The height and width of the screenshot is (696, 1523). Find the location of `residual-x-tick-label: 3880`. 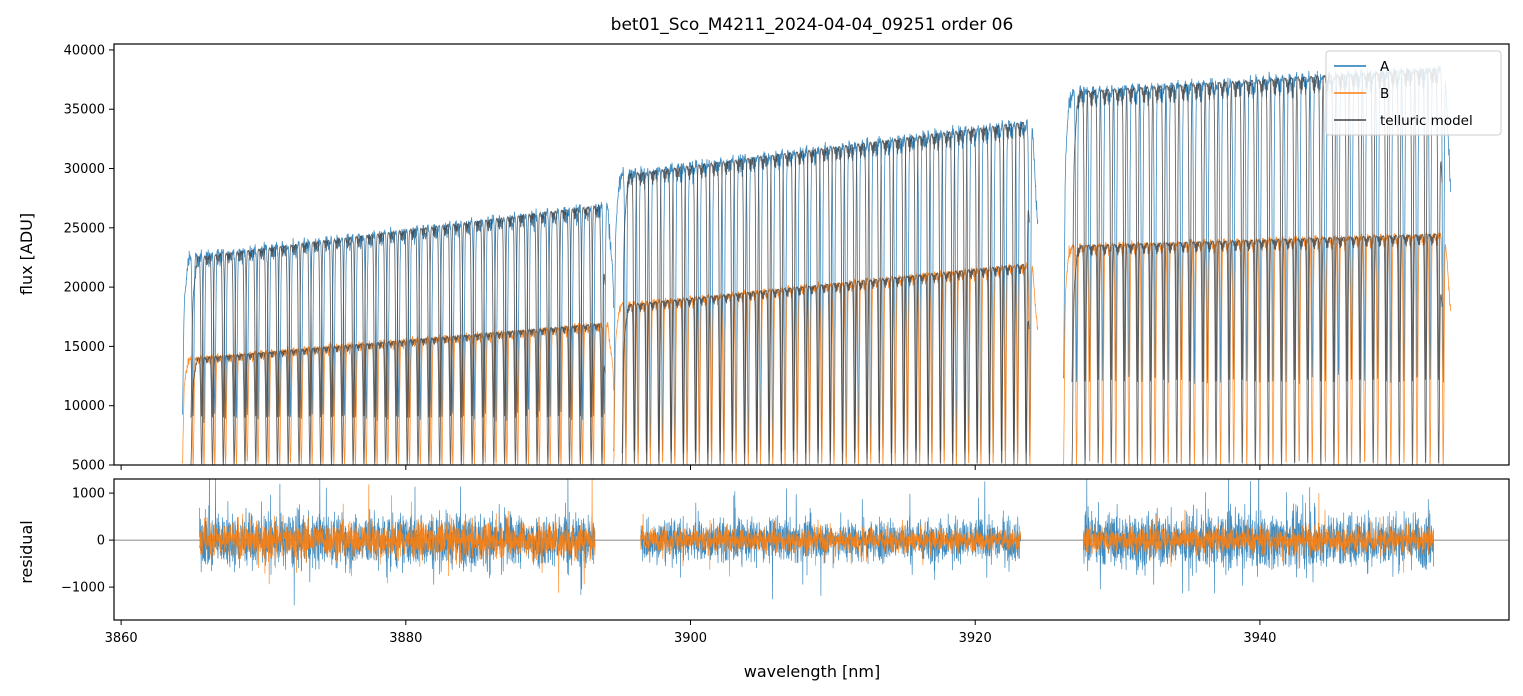

residual-x-tick-label: 3880 is located at coordinates (405, 638).